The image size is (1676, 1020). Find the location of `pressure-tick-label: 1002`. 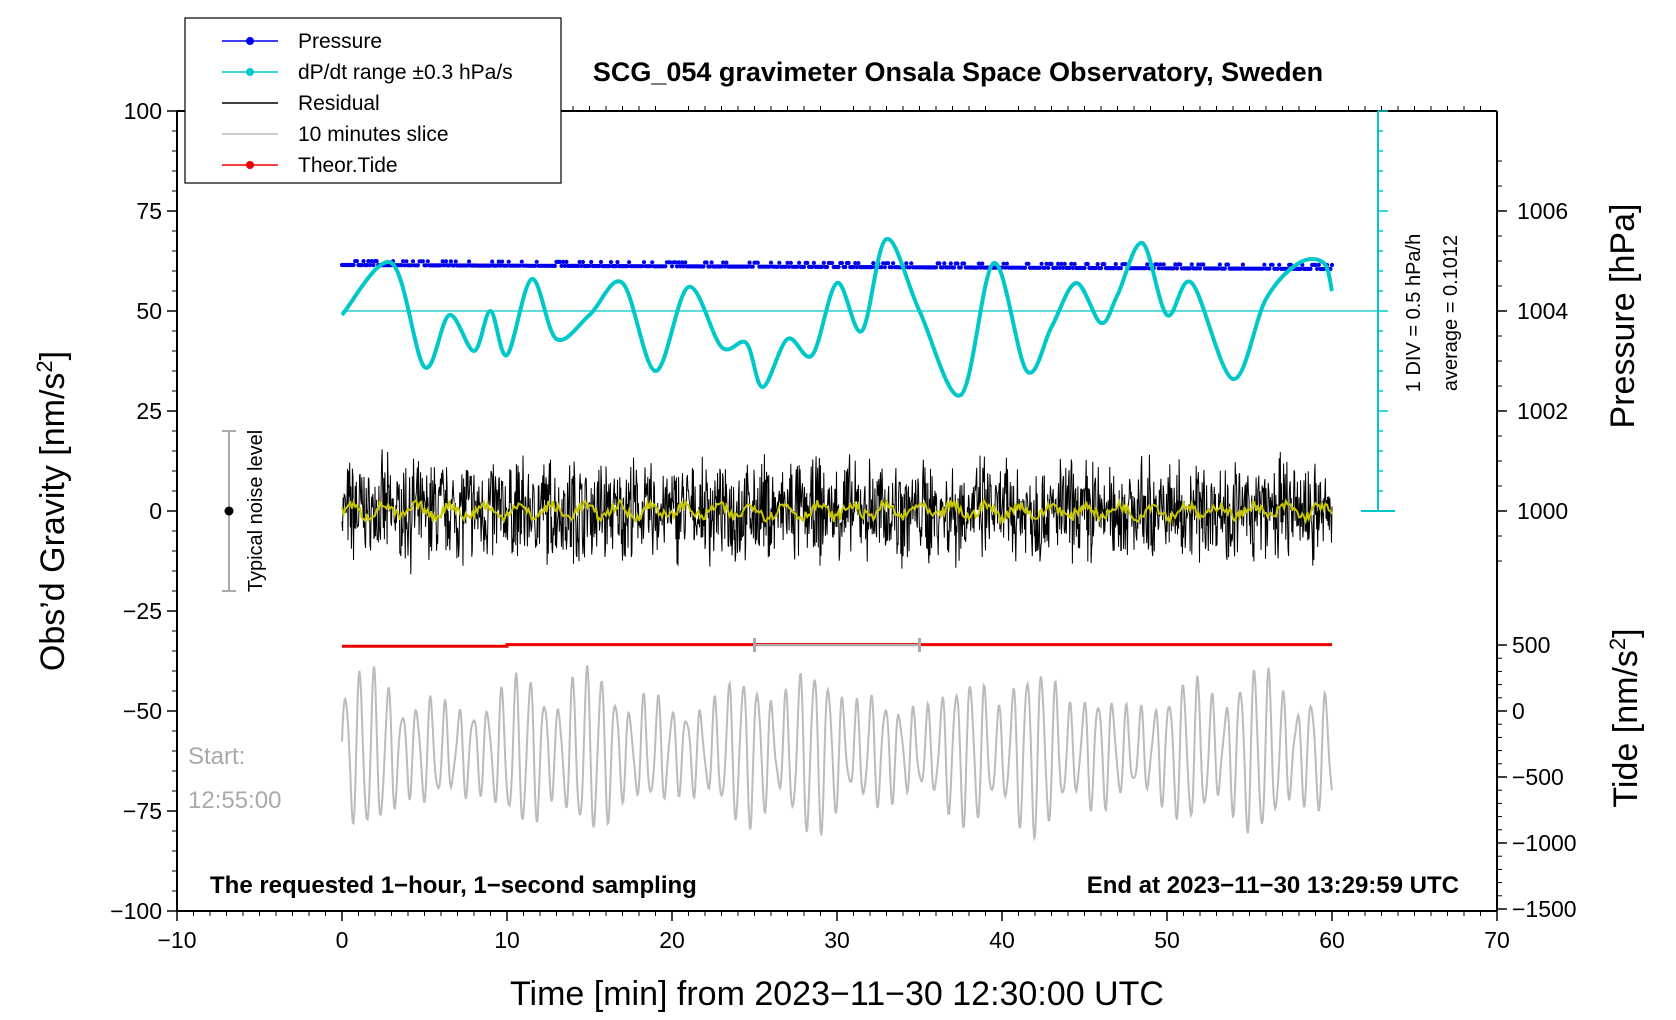

pressure-tick-label: 1002 is located at coordinates (1542, 411).